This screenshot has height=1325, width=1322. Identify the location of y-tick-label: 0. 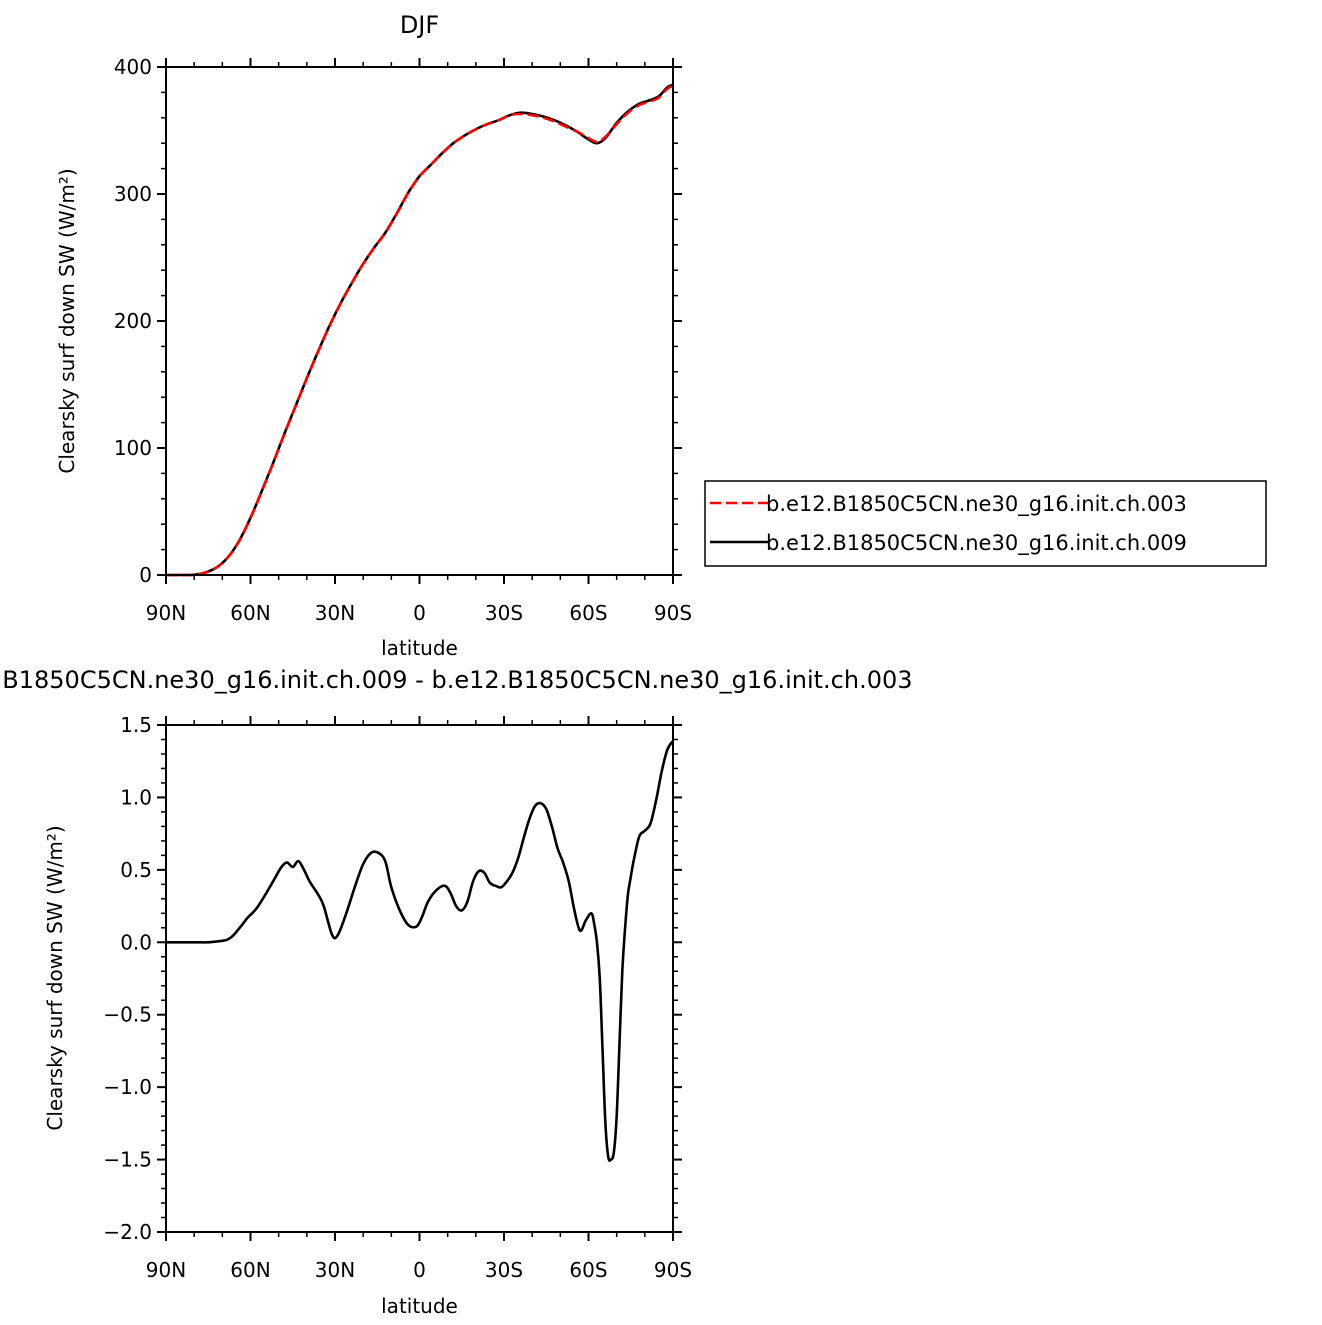
(145, 575).